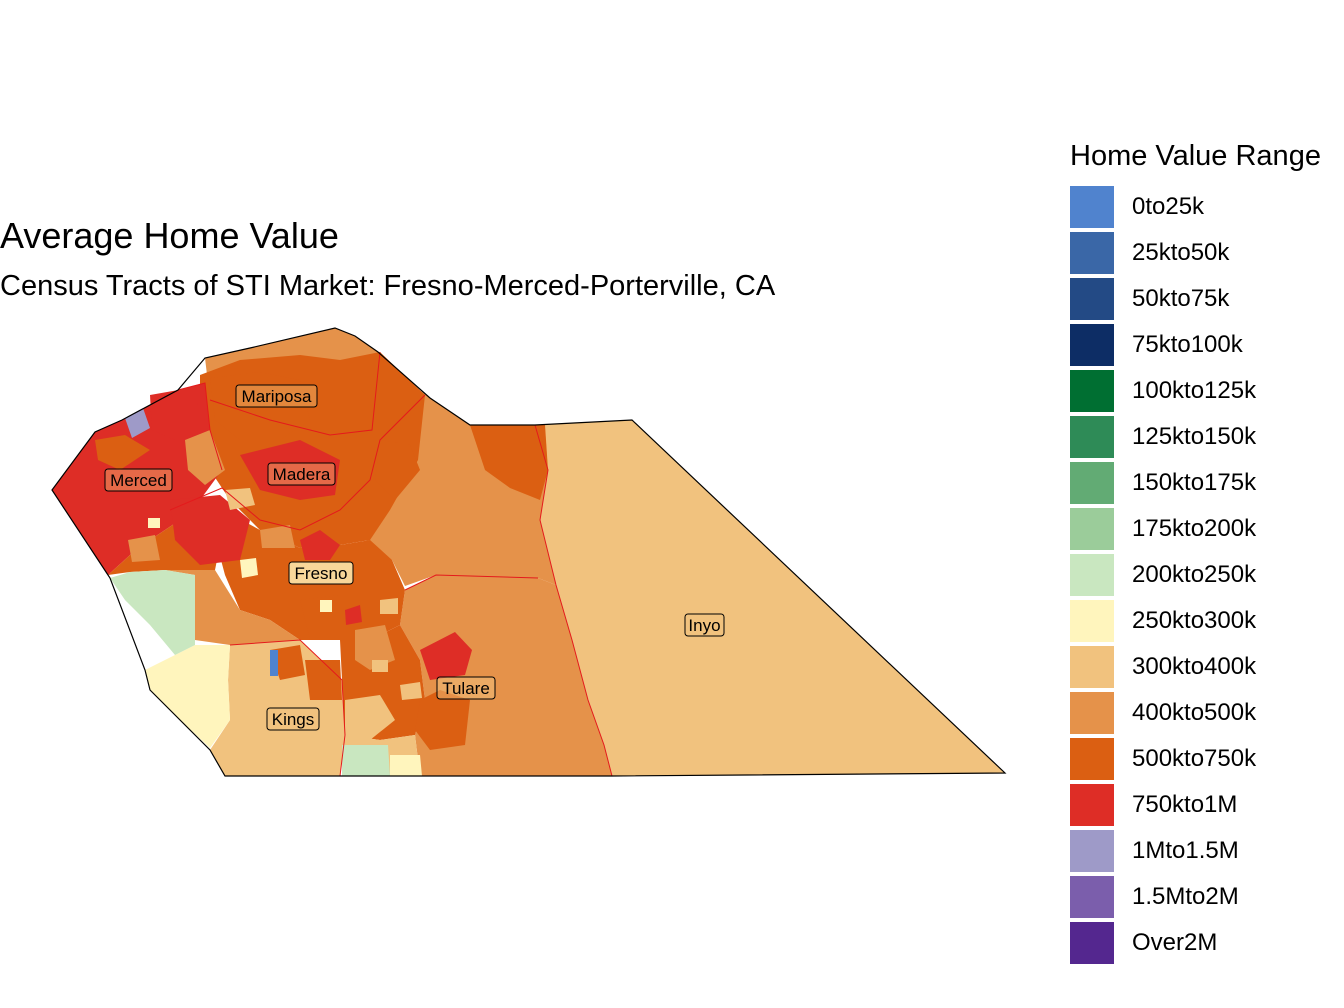  I want to click on legend-label: 100kto125k, so click(1194, 391).